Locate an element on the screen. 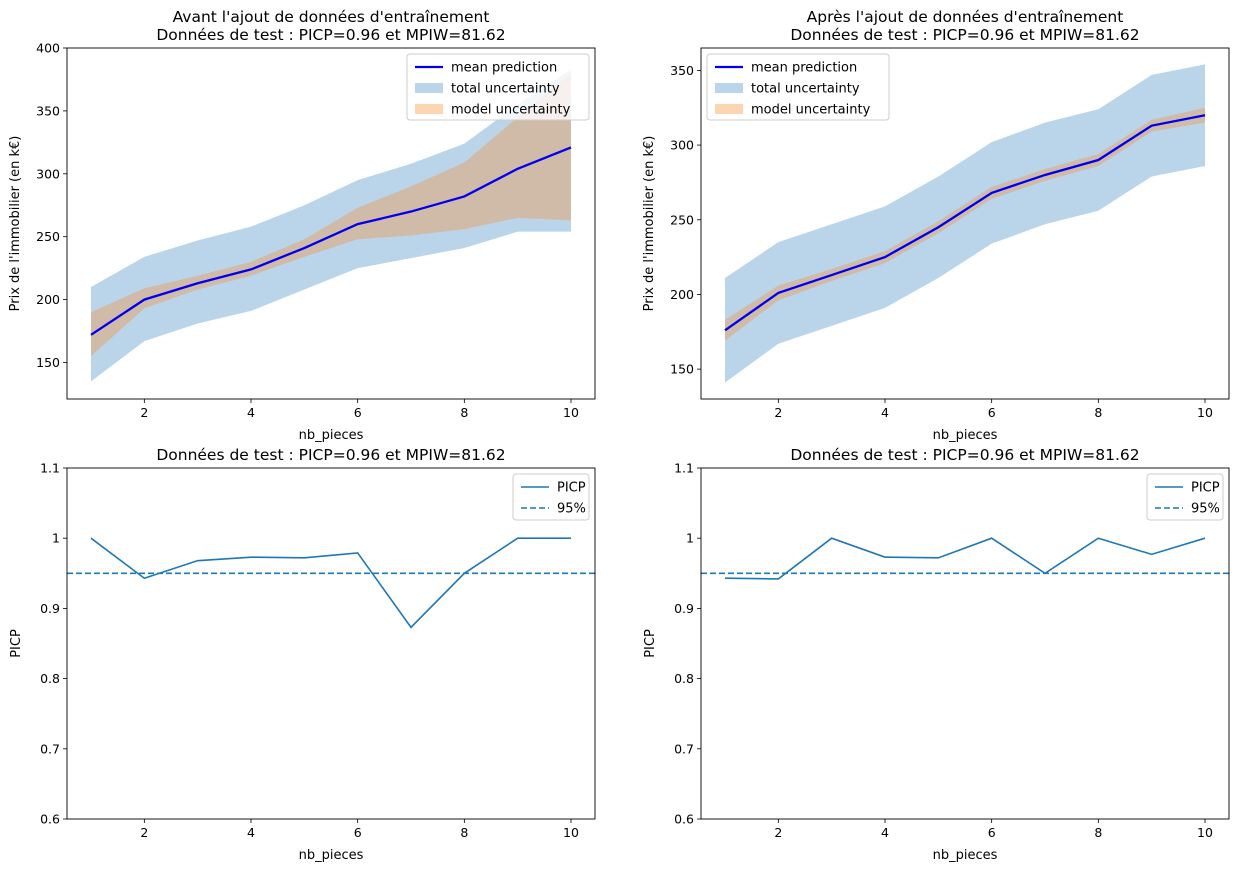  total-uncertainty-band is located at coordinates (965, 223).